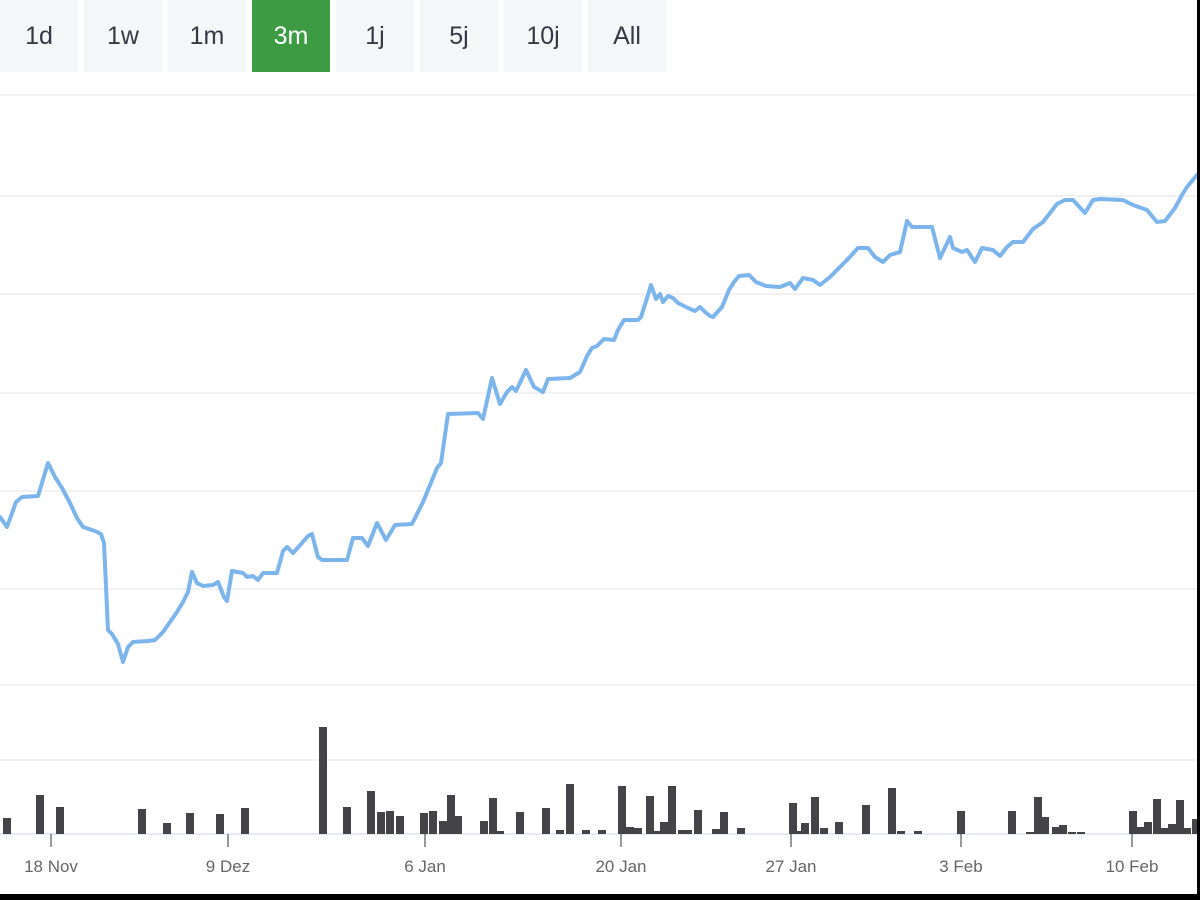 This screenshot has height=900, width=1200. What do you see at coordinates (51, 866) in the screenshot?
I see `x-axis-label: 18 Nov` at bounding box center [51, 866].